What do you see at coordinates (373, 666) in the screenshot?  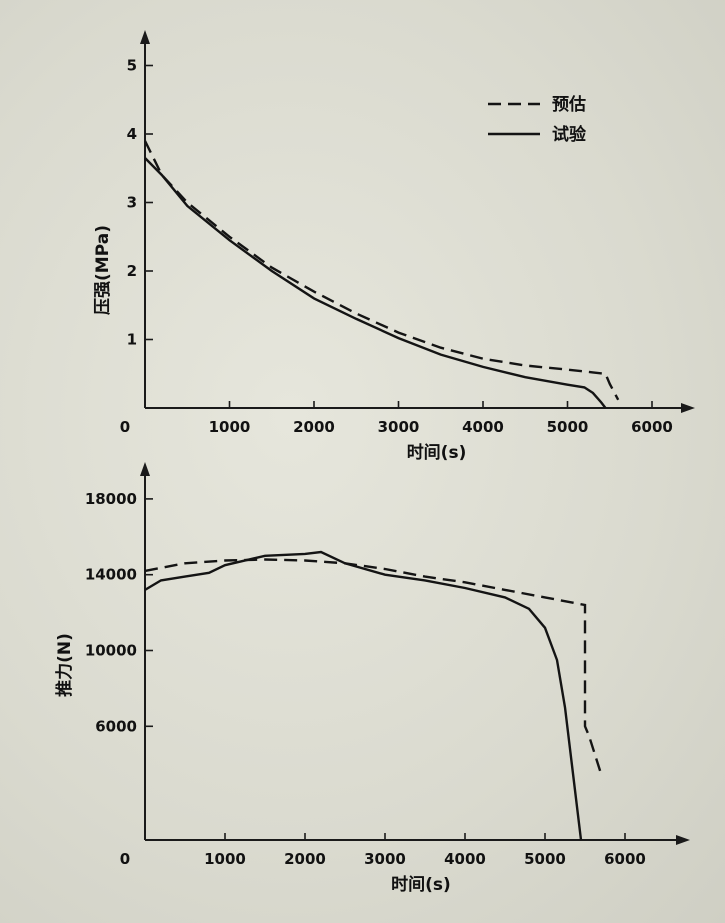 I see `series-line-estimate` at bounding box center [373, 666].